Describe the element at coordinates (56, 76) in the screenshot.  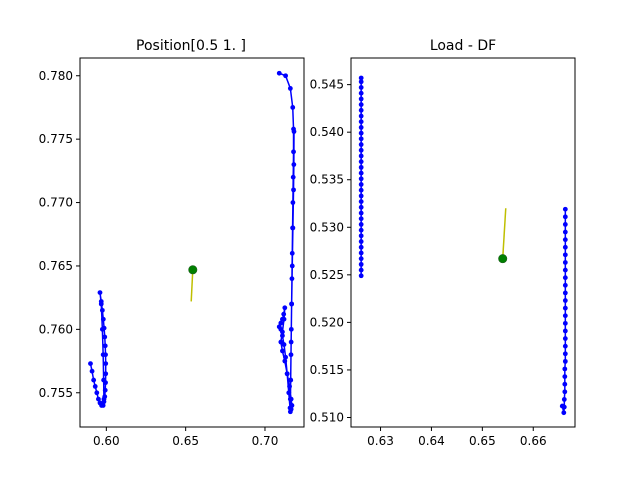
I see `position-y-tick-label: 0.780` at that location.